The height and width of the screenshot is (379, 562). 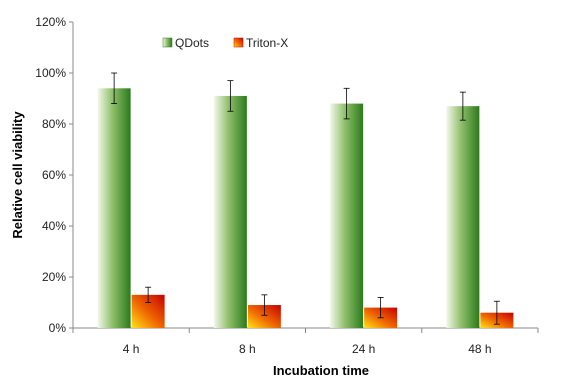 What do you see at coordinates (167, 42) in the screenshot?
I see `legend-swatch-qdots` at bounding box center [167, 42].